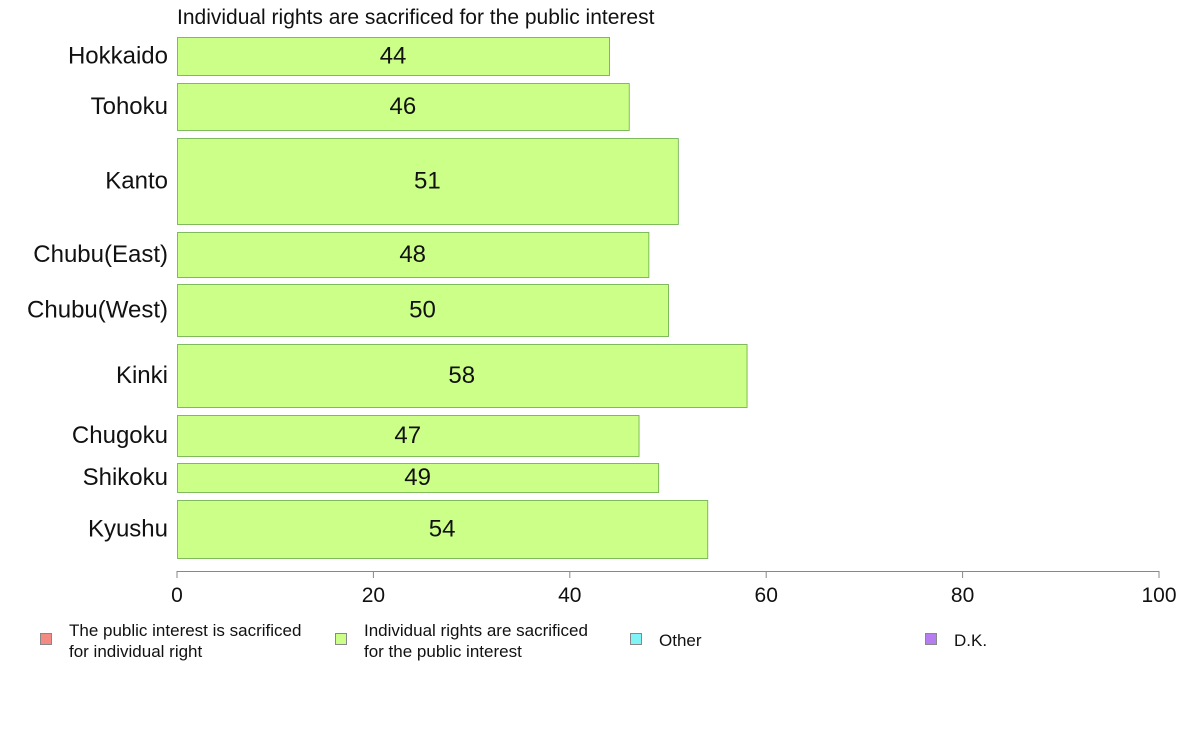 The image size is (1188, 736). I want to click on legend-label: D.K., so click(971, 640).